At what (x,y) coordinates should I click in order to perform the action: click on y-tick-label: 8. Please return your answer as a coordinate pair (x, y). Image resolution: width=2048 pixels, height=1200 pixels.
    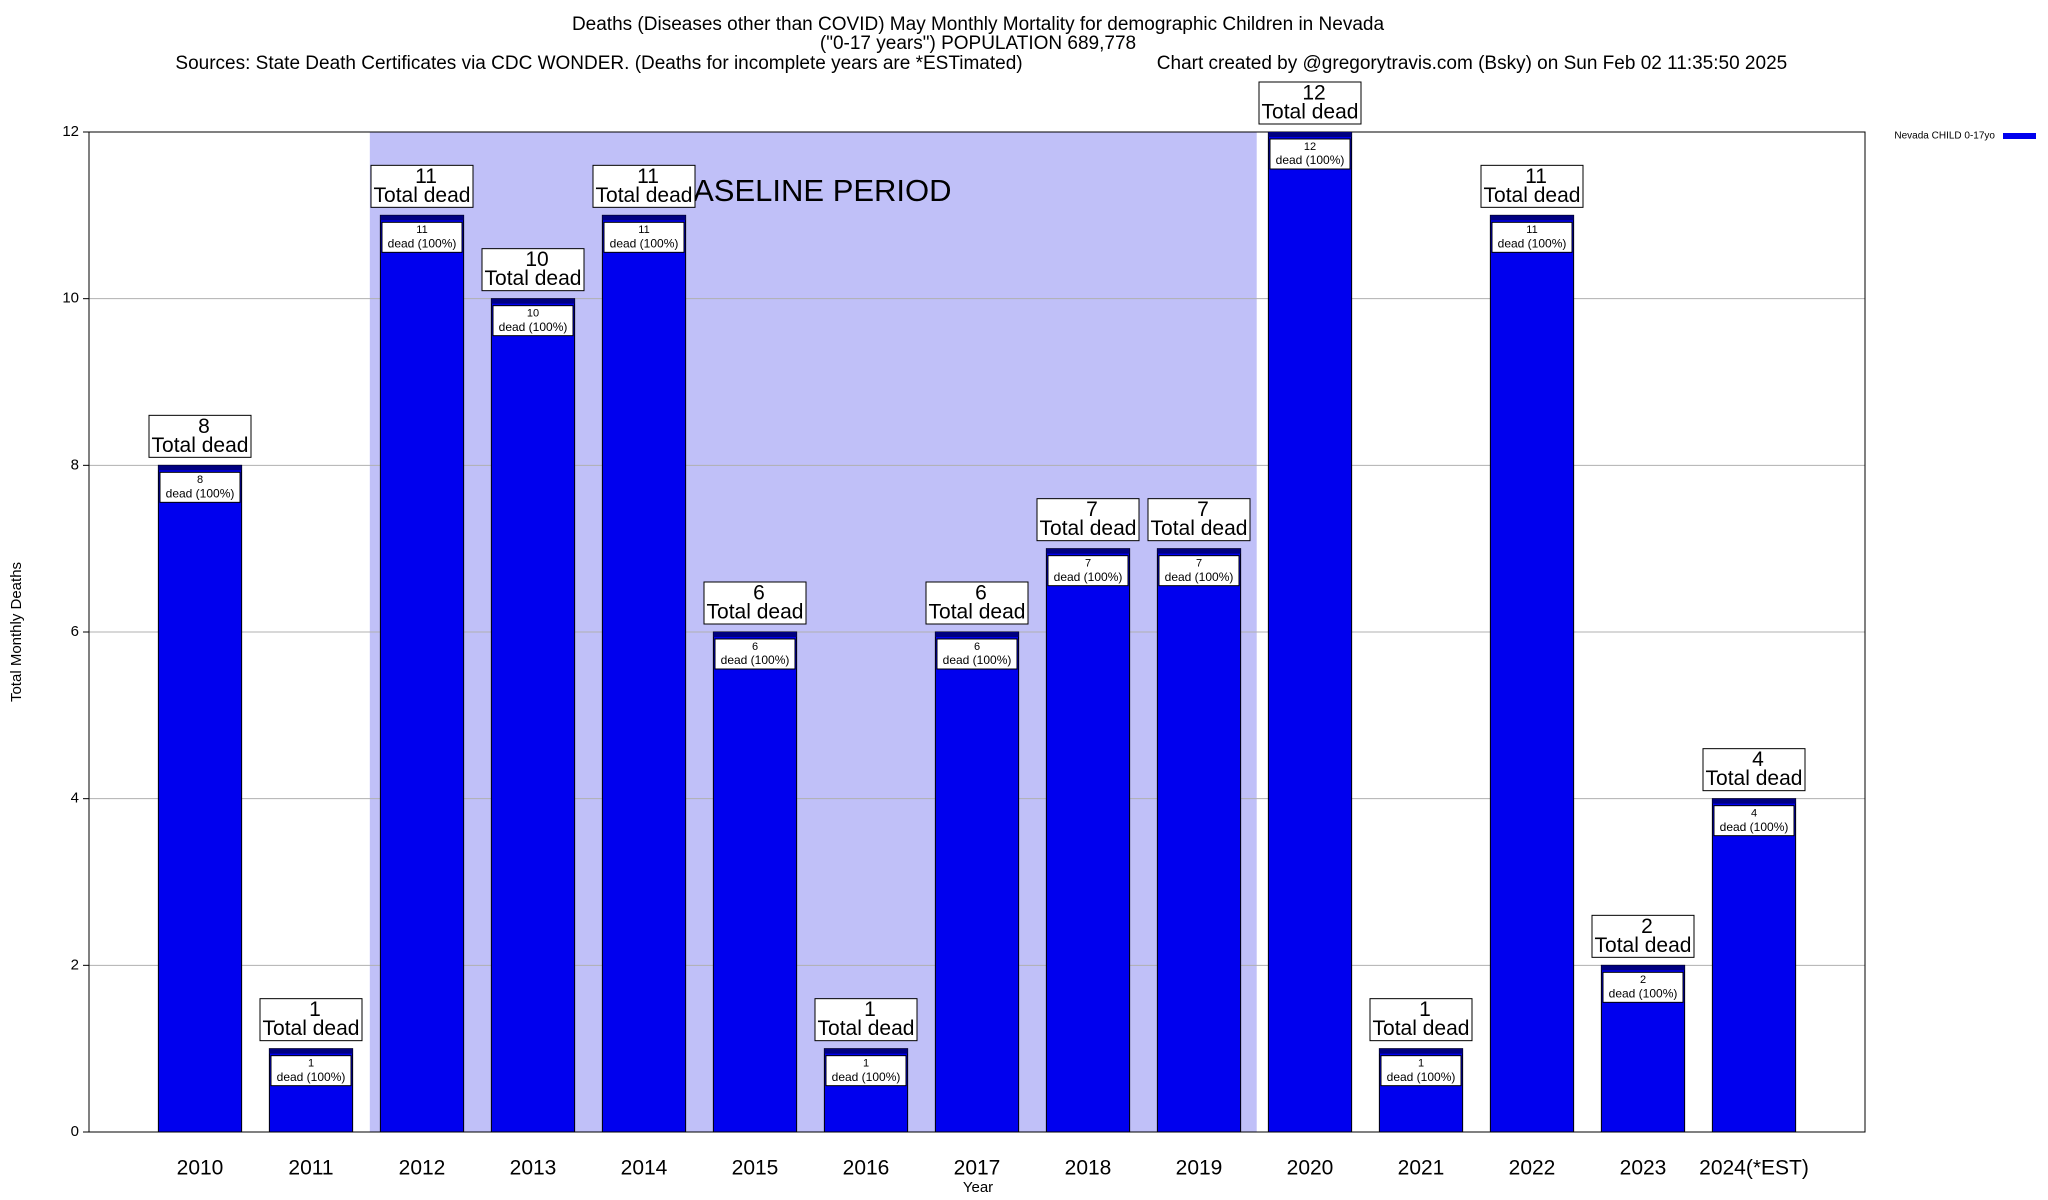
    Looking at the image, I should click on (75, 464).